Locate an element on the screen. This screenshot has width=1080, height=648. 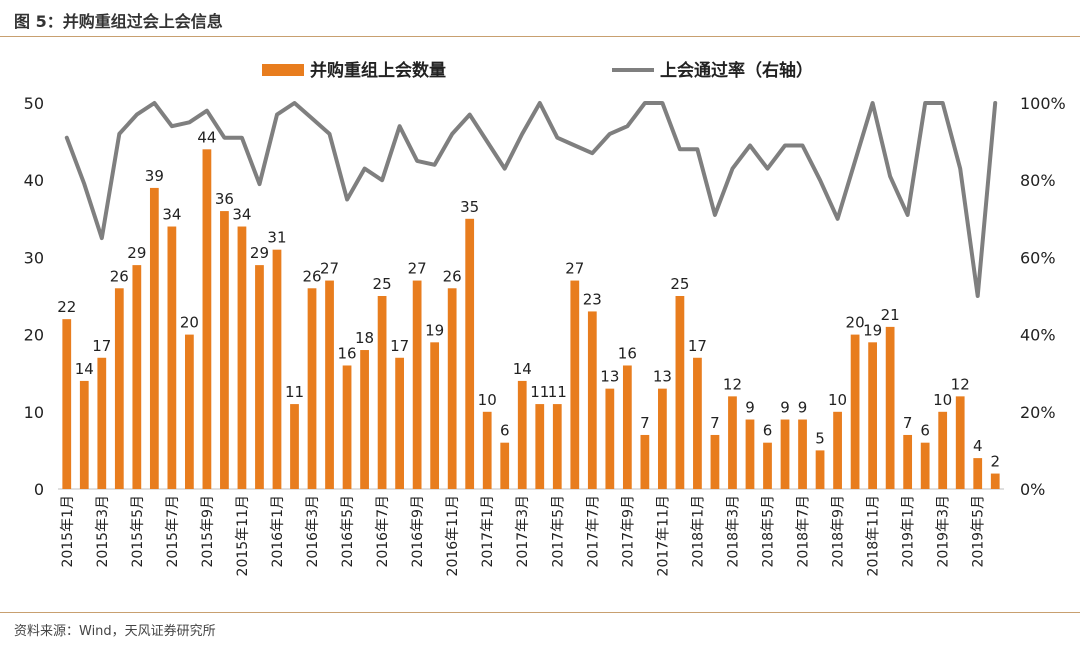
x-tick-label: 2015年3月 is located at coordinates (103, 531).